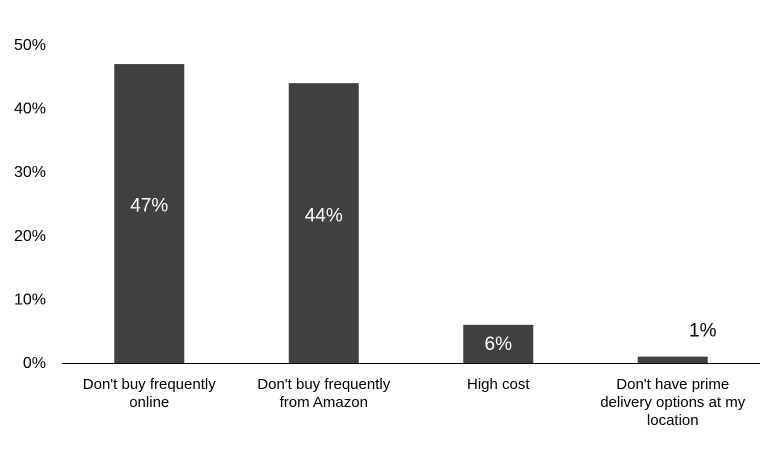  What do you see at coordinates (30, 204) in the screenshot?
I see `y-axis-ticks: 0% 10% 20% 30% 40% 50%` at bounding box center [30, 204].